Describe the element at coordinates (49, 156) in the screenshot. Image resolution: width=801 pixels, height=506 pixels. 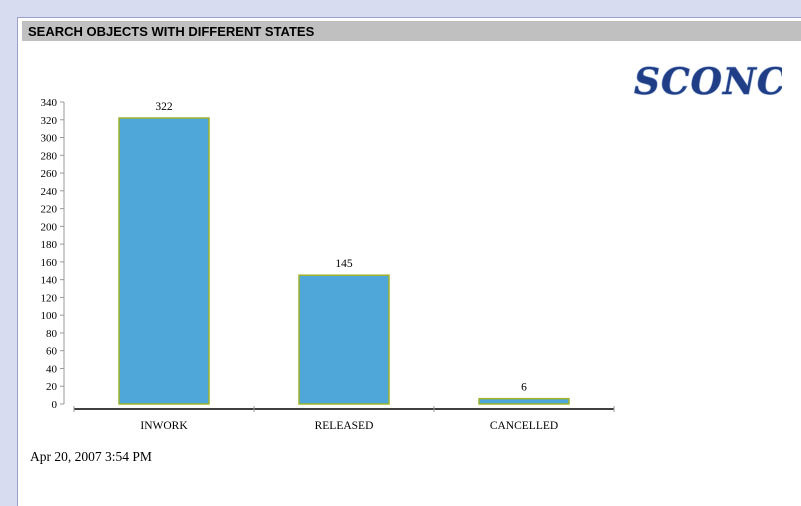
I see `y-tick-label: 280` at that location.